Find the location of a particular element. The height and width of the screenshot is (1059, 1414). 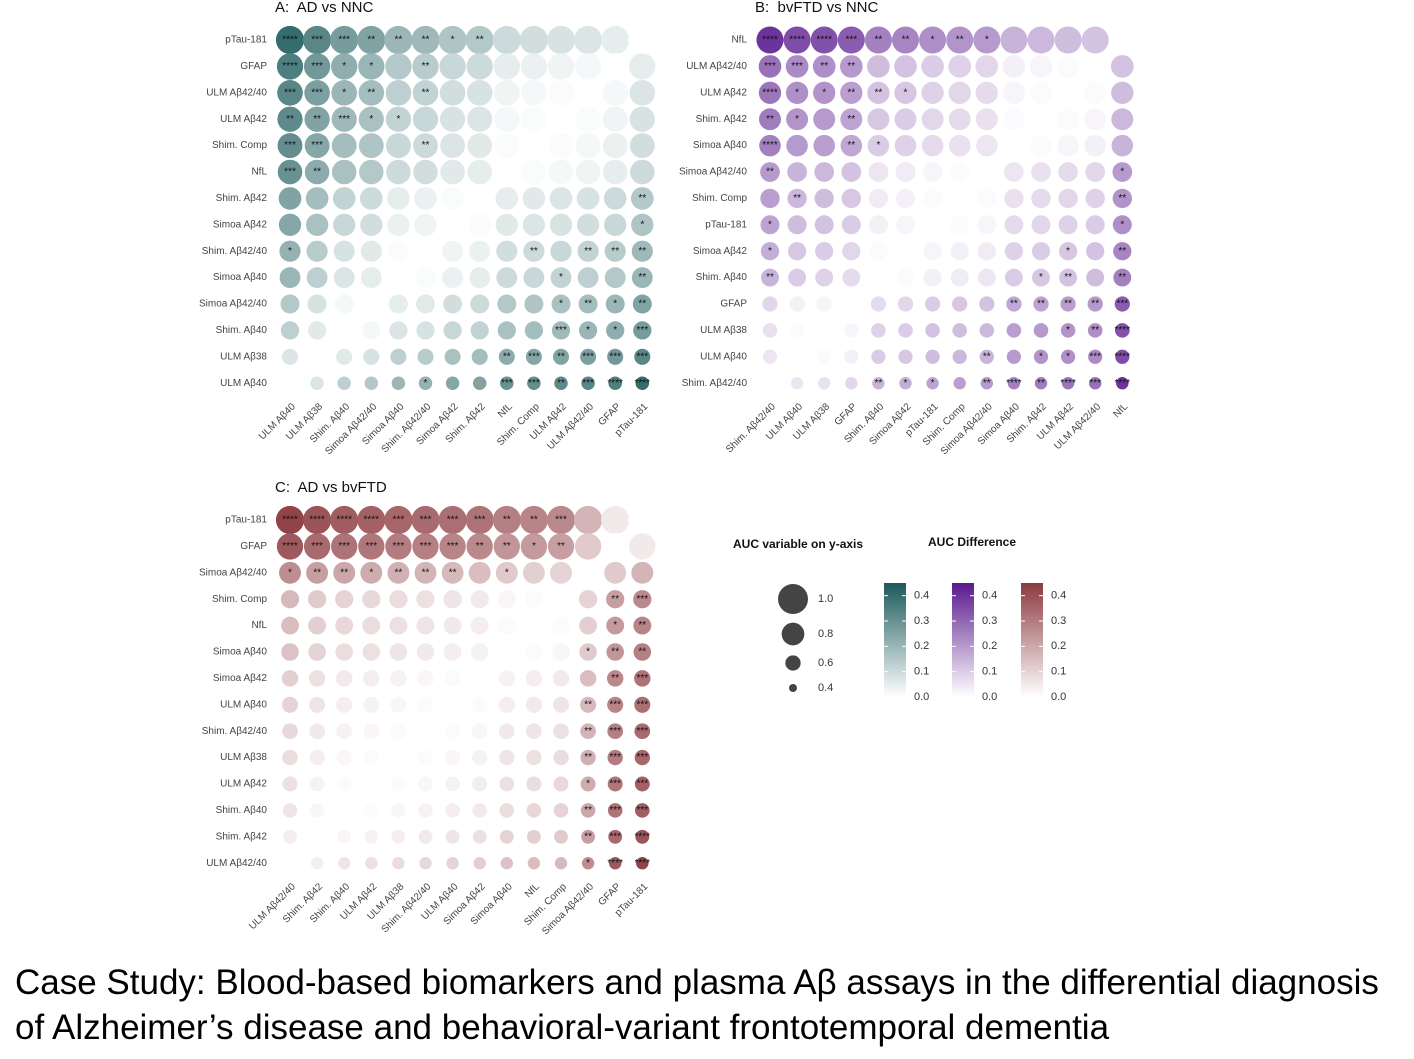

colorbar-tick-label: 0.3 is located at coordinates (1058, 621).